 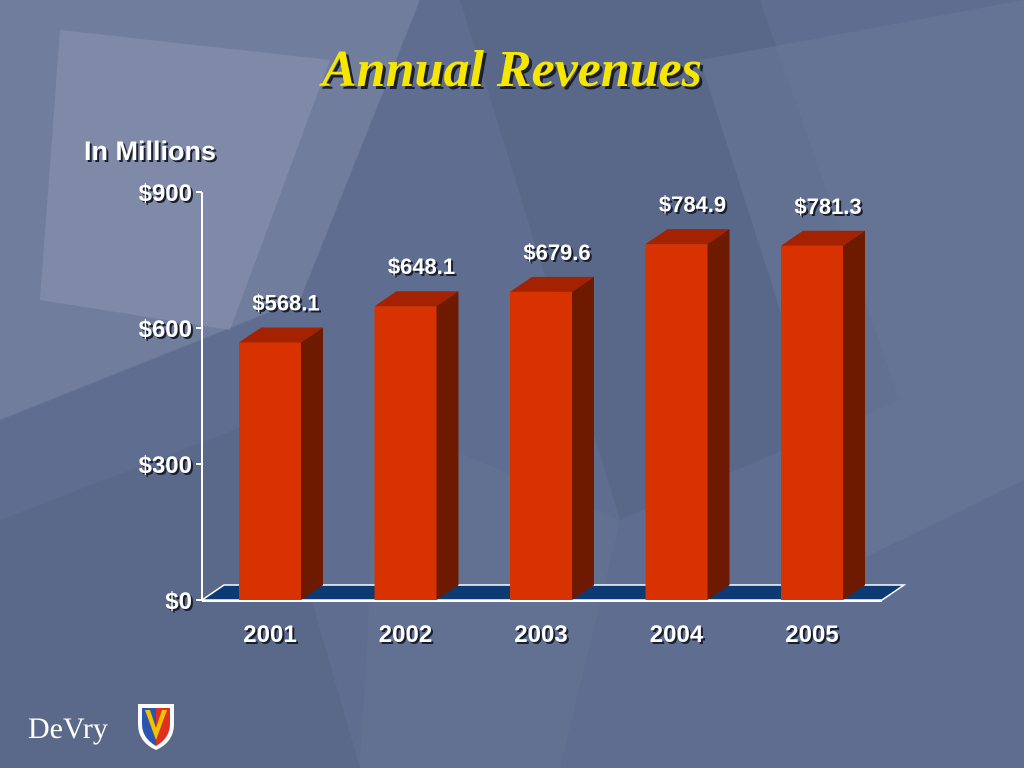 I want to click on x-tick-label: 2001, so click(x=269, y=634).